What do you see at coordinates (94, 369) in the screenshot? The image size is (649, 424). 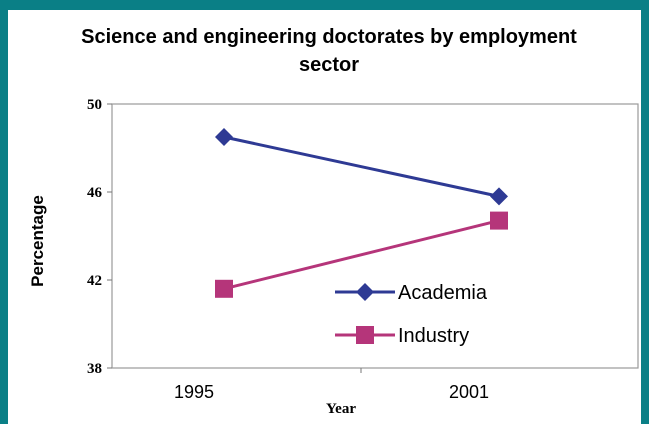 I see `y-tick-label: 38` at bounding box center [94, 369].